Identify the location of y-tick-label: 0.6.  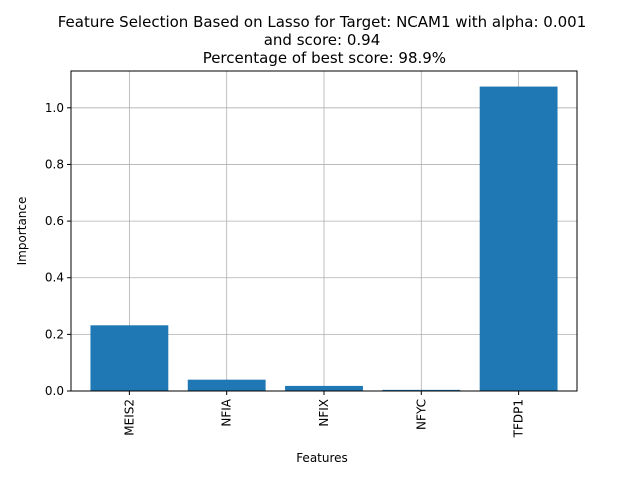
(54, 221).